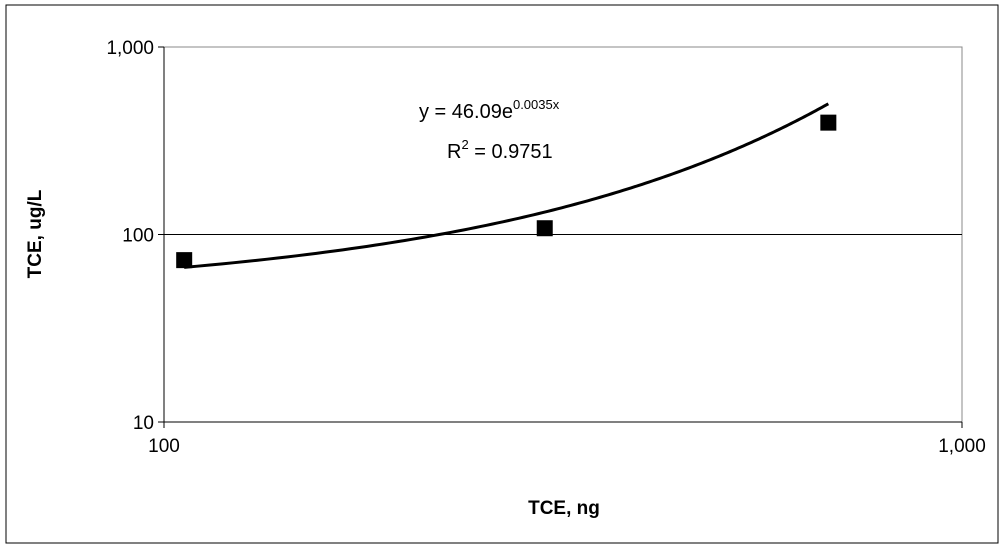 The width and height of the screenshot is (1004, 548). I want to click on y-tick-label-2: 1,000, so click(130, 48).